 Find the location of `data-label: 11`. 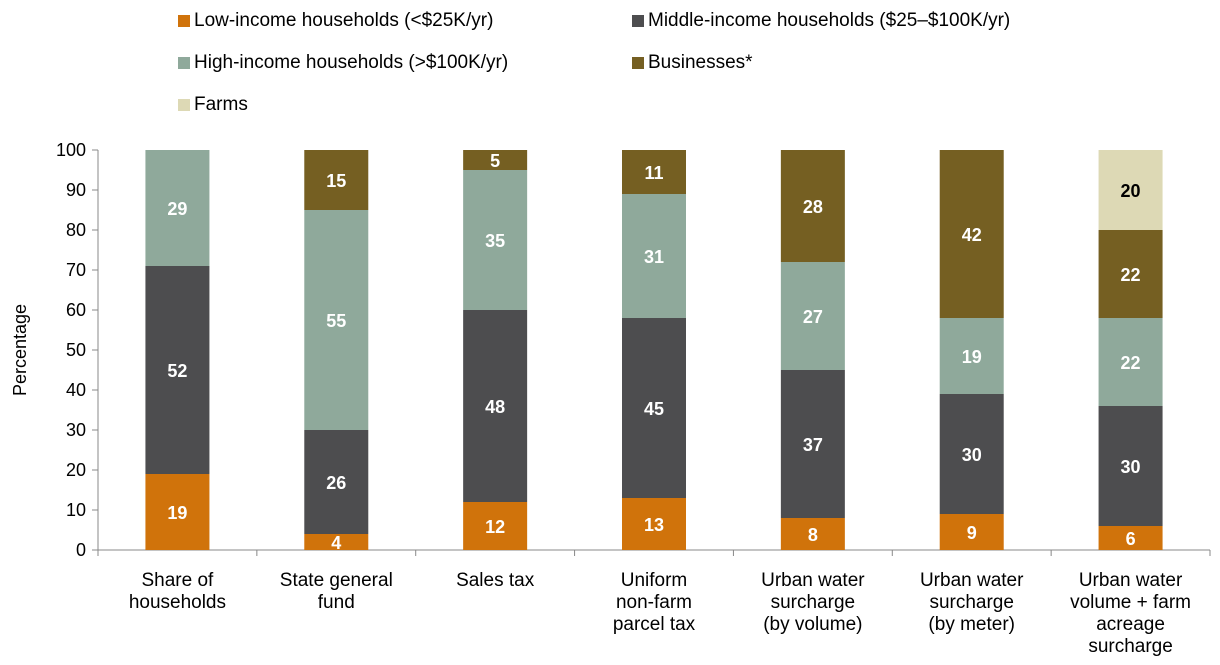

data-label: 11 is located at coordinates (653, 173).